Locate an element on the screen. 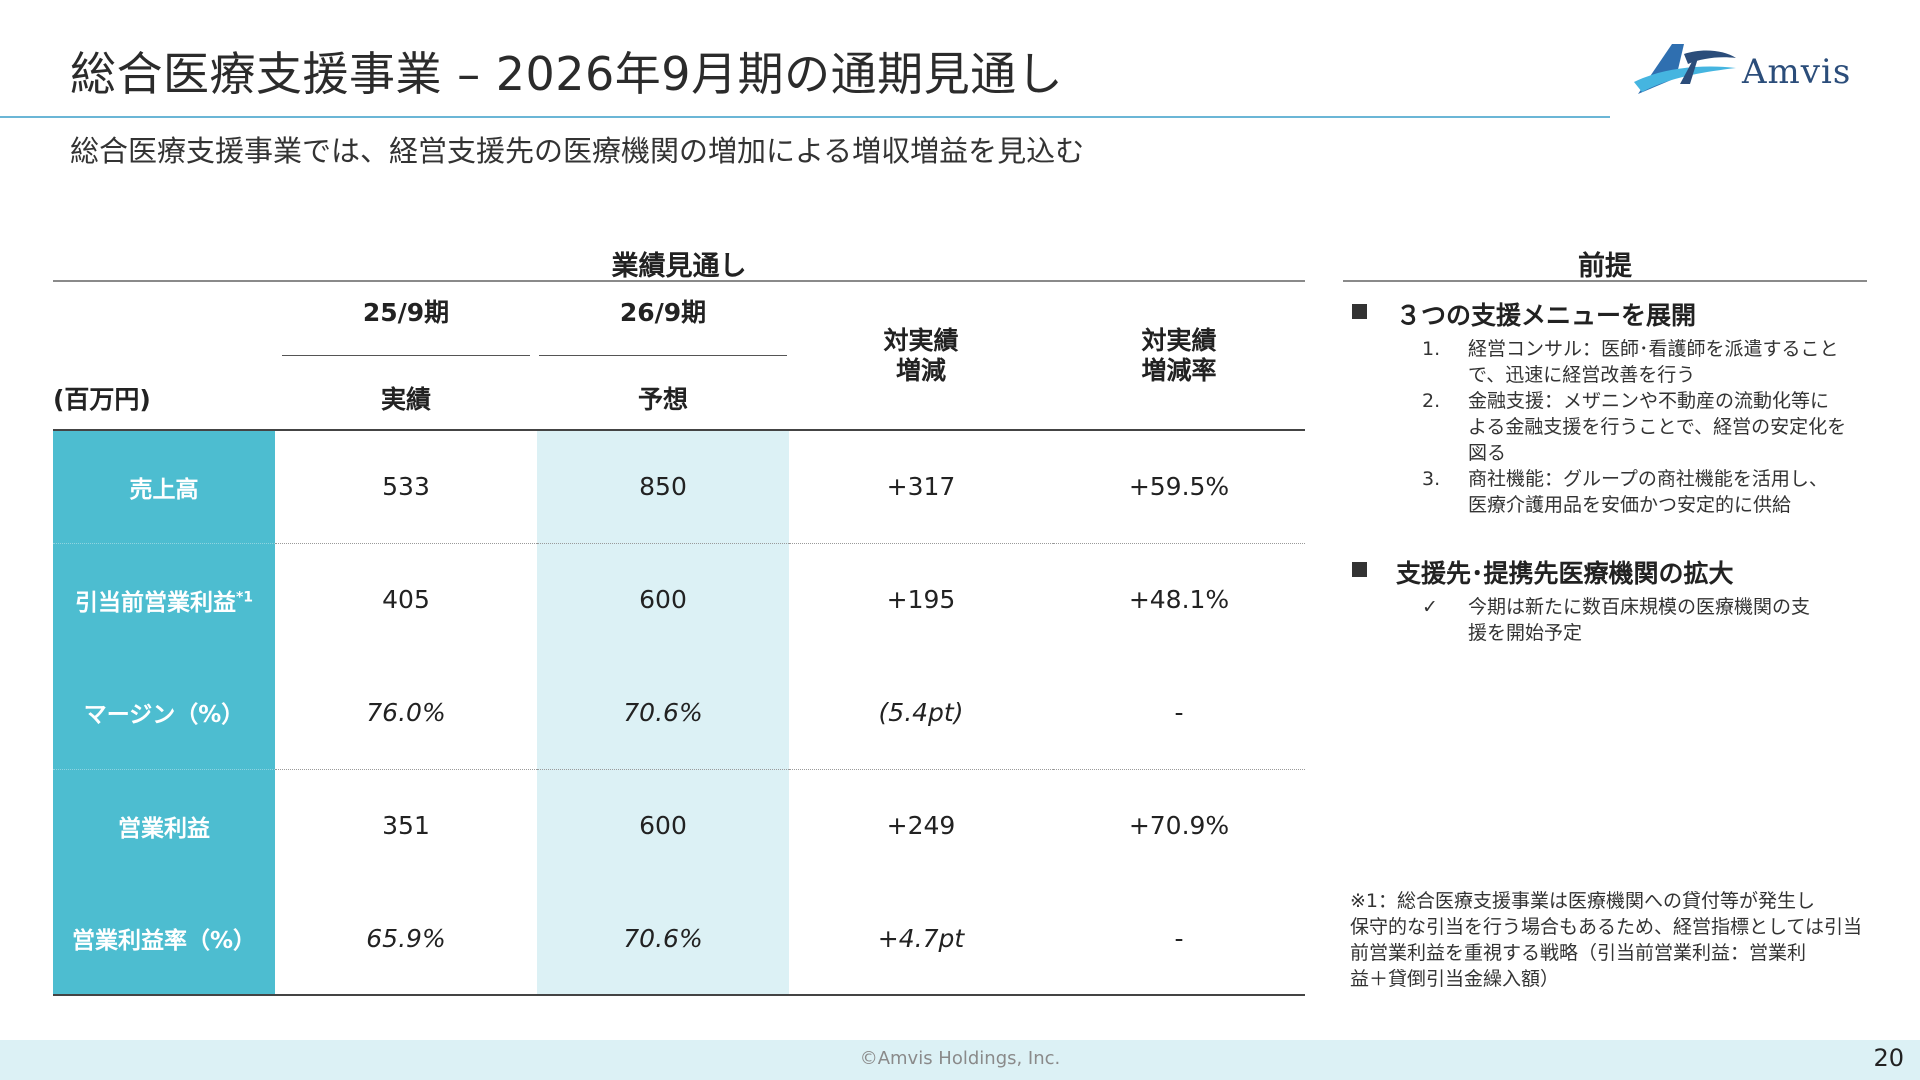 This screenshot has height=1080, width=1920. cell-rate: +59.5% is located at coordinates (1179, 487).